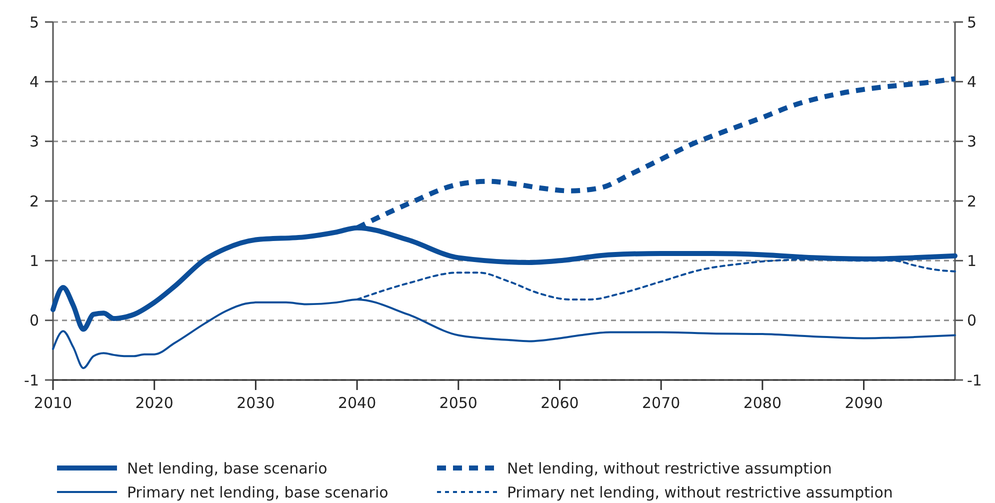  Describe the element at coordinates (972, 321) in the screenshot. I see `y2-tick-label: 0` at that location.